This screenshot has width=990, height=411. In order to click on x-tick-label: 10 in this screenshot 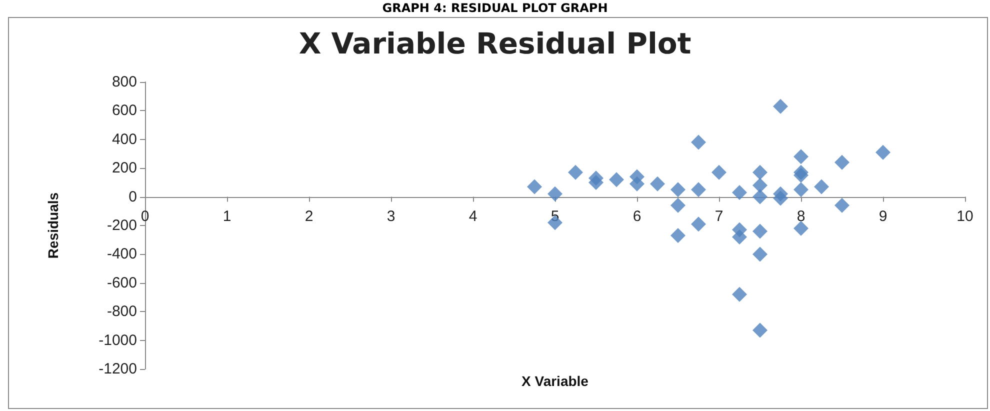, I will do `click(965, 216)`.